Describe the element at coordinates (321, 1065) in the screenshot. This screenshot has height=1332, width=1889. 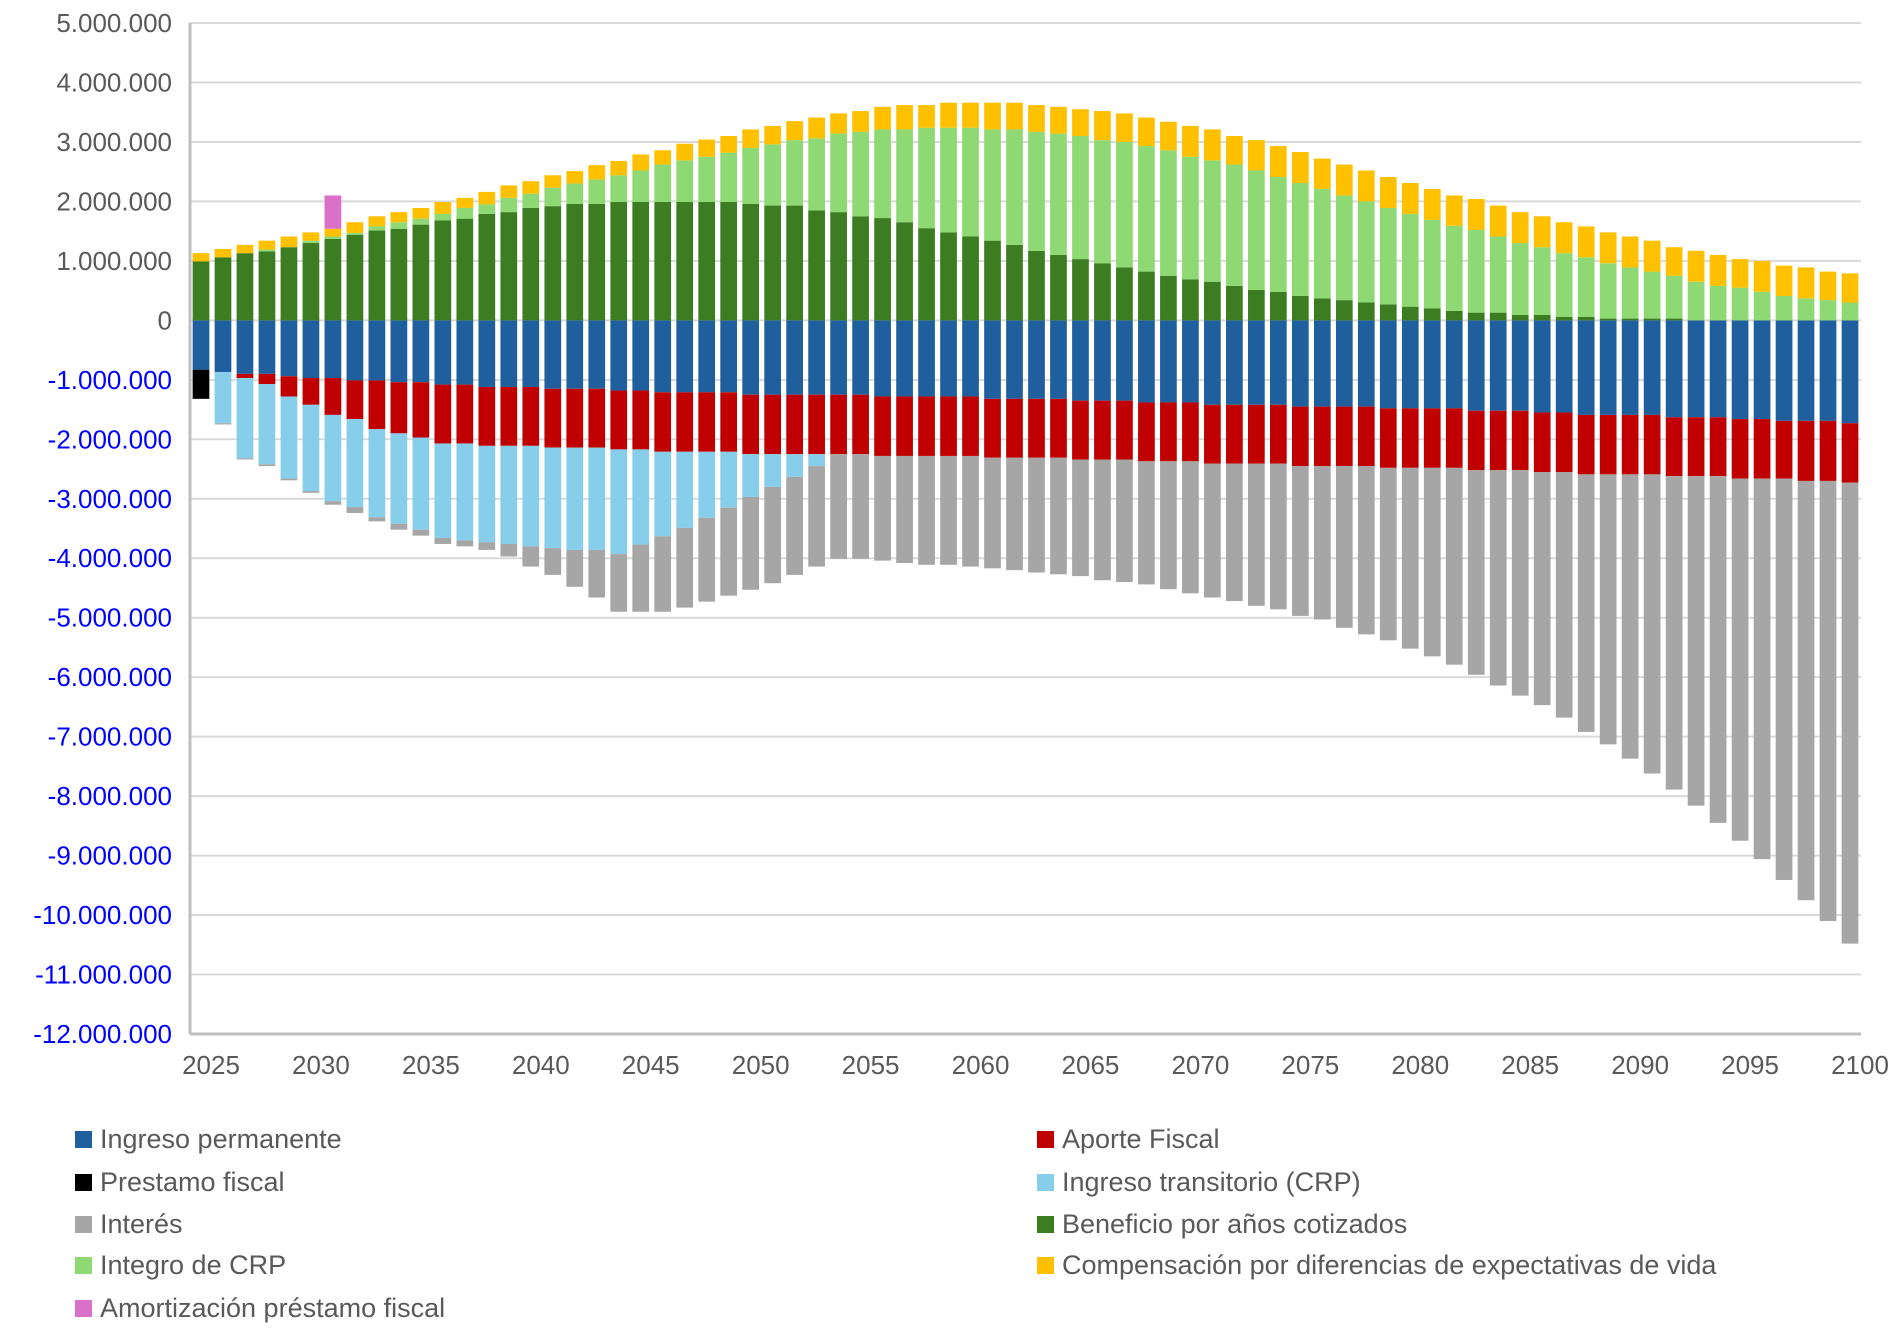
I see `x-tick-label: 2030` at that location.